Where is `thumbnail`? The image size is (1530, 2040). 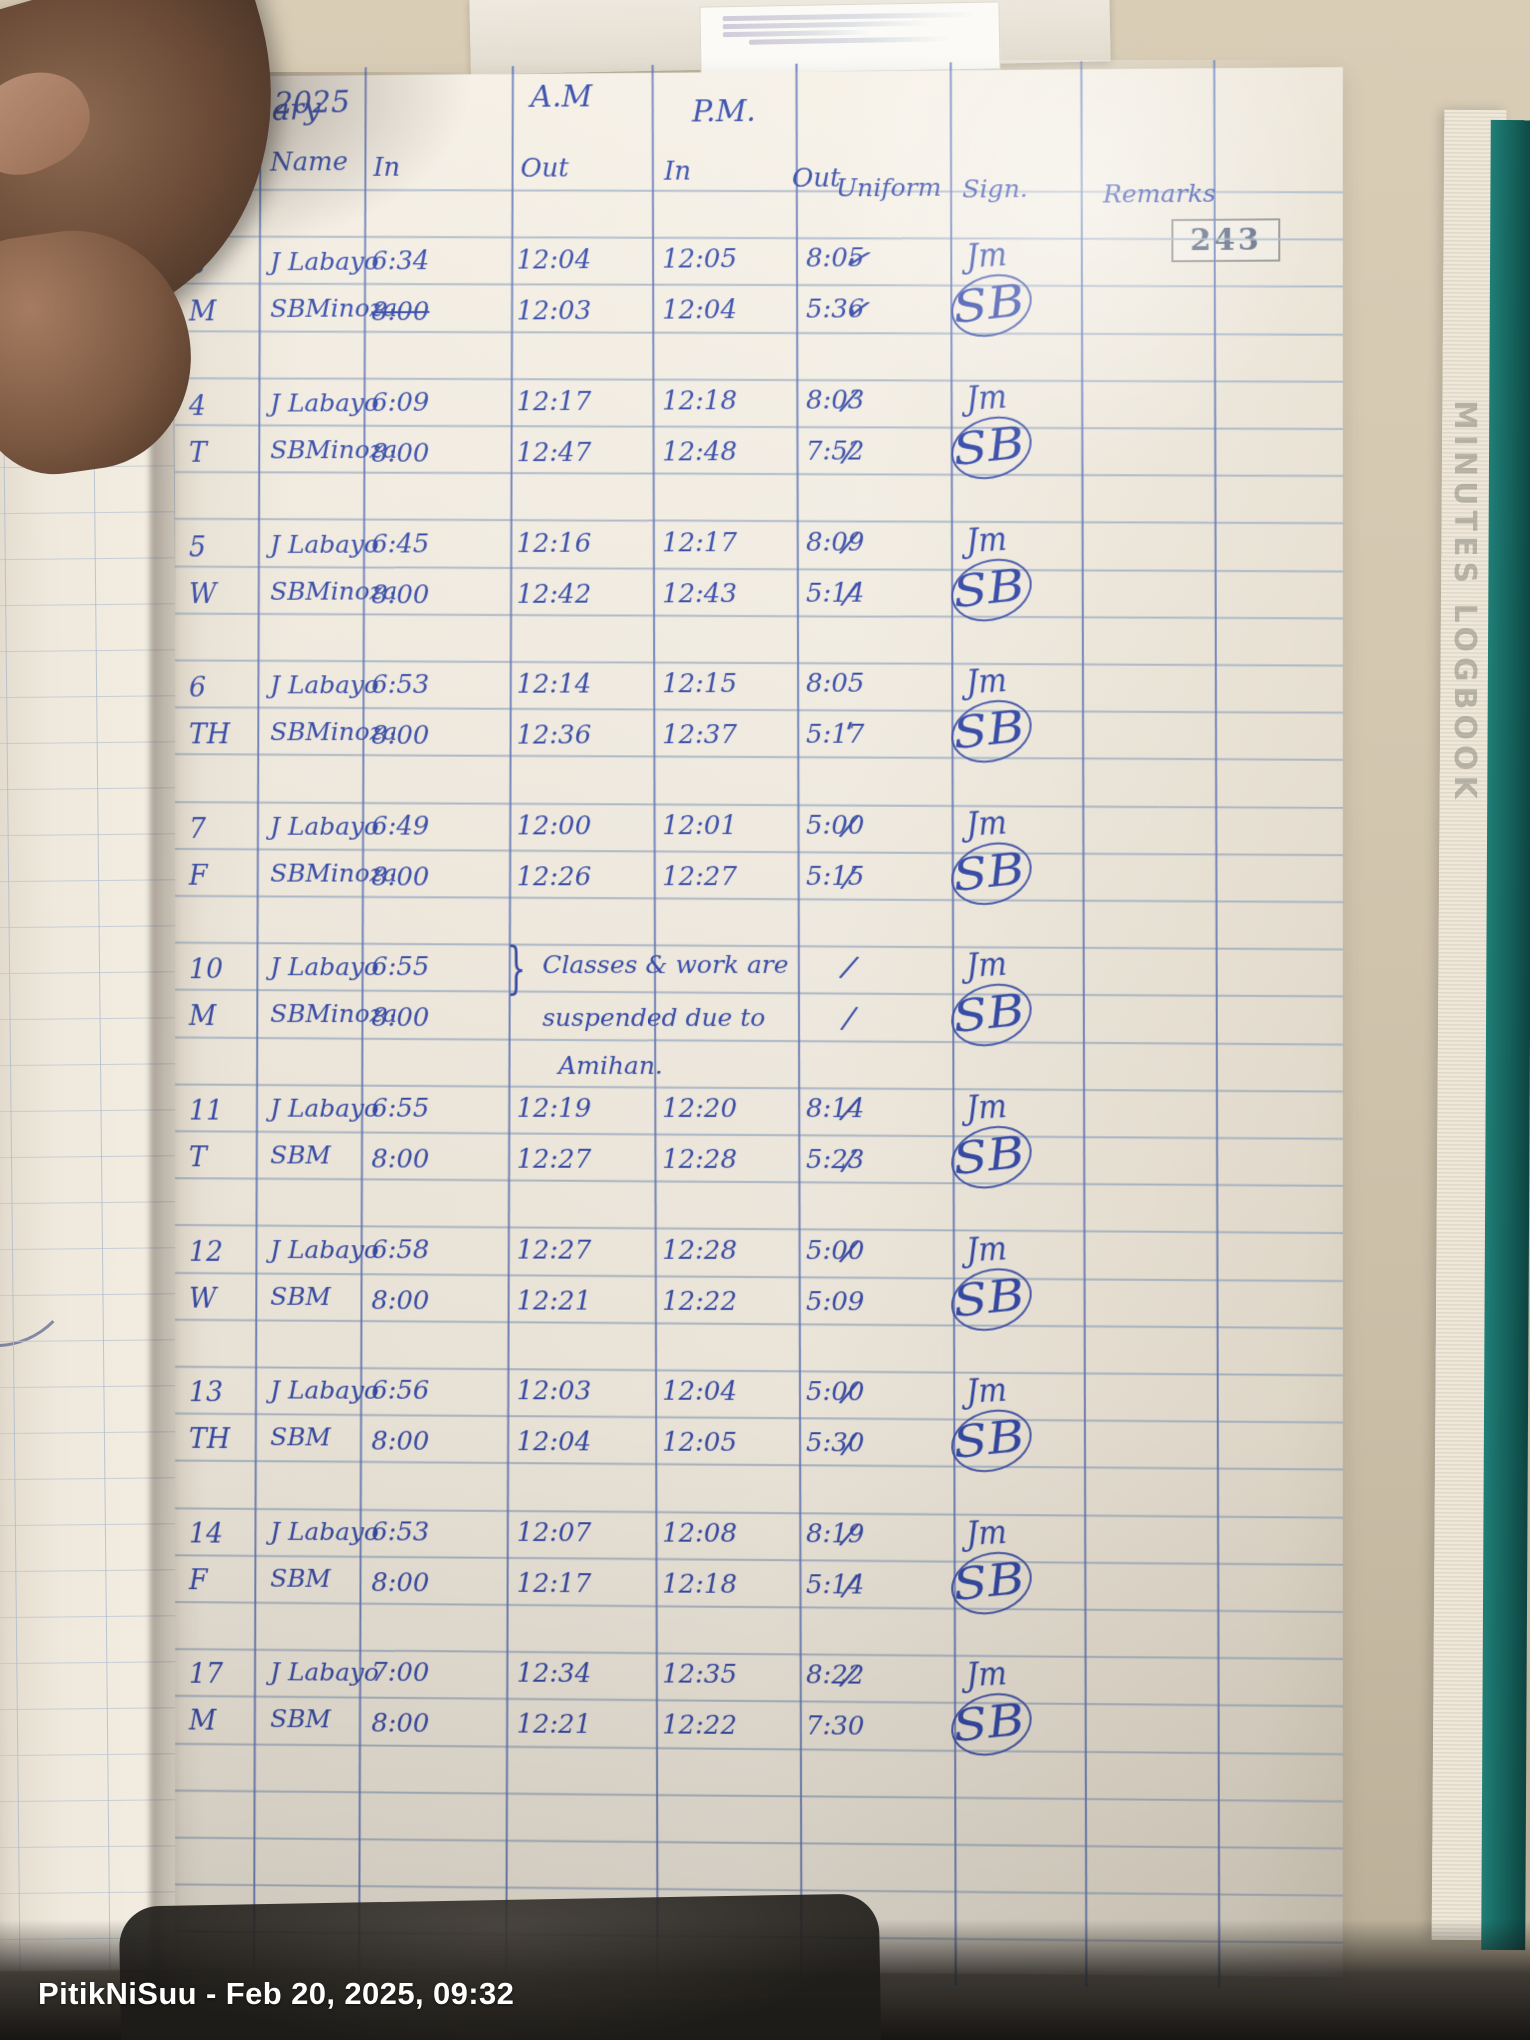
thumbnail is located at coordinates (52, 122).